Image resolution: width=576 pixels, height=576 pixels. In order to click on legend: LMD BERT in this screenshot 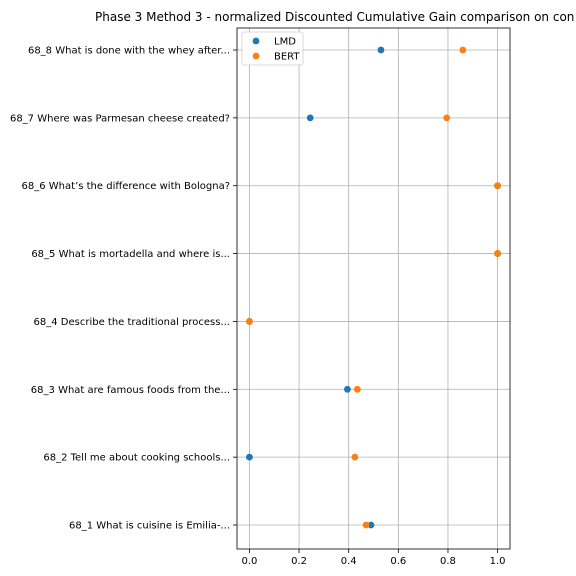, I will do `click(272, 48)`.